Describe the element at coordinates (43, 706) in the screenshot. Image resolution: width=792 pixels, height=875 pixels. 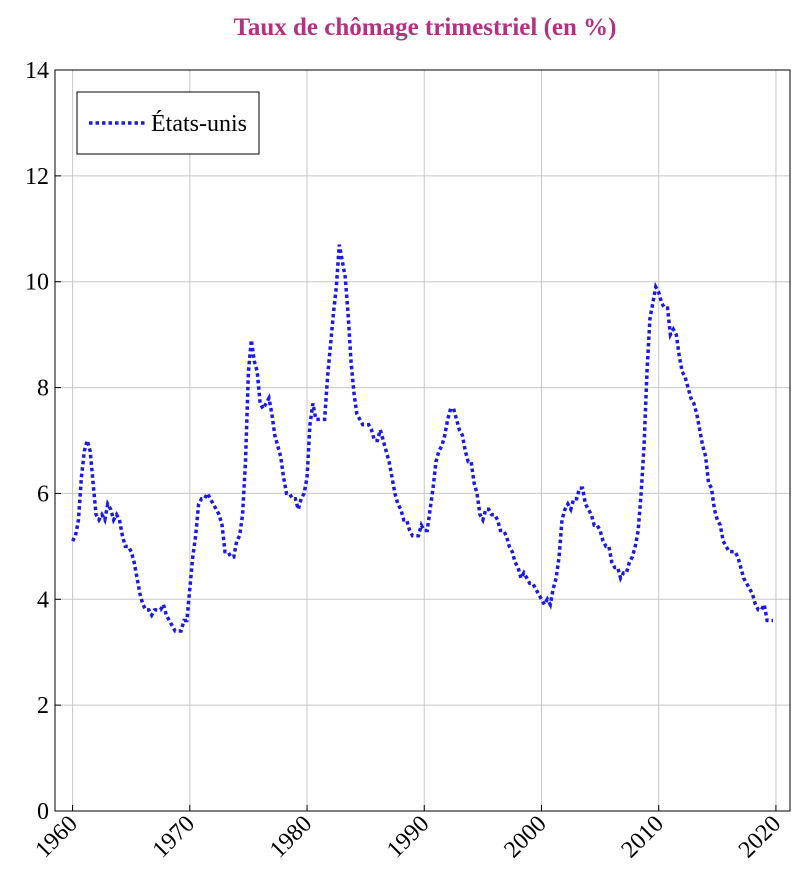
I see `y-tick-label: 2` at that location.